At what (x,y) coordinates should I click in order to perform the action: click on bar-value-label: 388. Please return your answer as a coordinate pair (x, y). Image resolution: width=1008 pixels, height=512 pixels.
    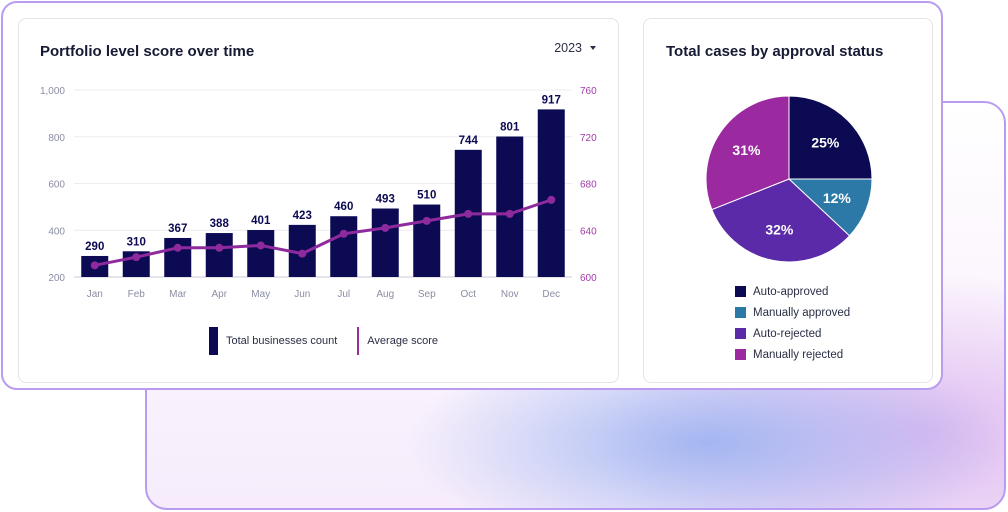
    Looking at the image, I should click on (220, 224).